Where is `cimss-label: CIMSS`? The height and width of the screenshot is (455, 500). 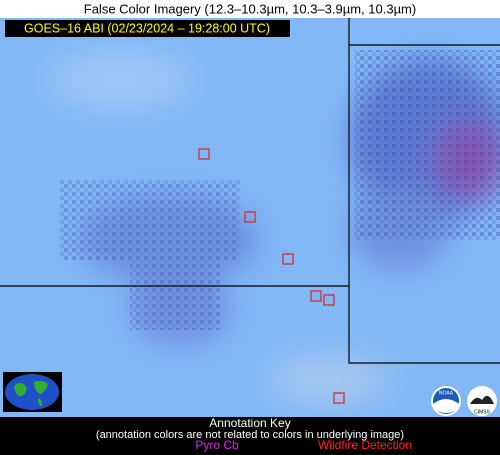 cimss-label: CIMSS is located at coordinates (482, 412).